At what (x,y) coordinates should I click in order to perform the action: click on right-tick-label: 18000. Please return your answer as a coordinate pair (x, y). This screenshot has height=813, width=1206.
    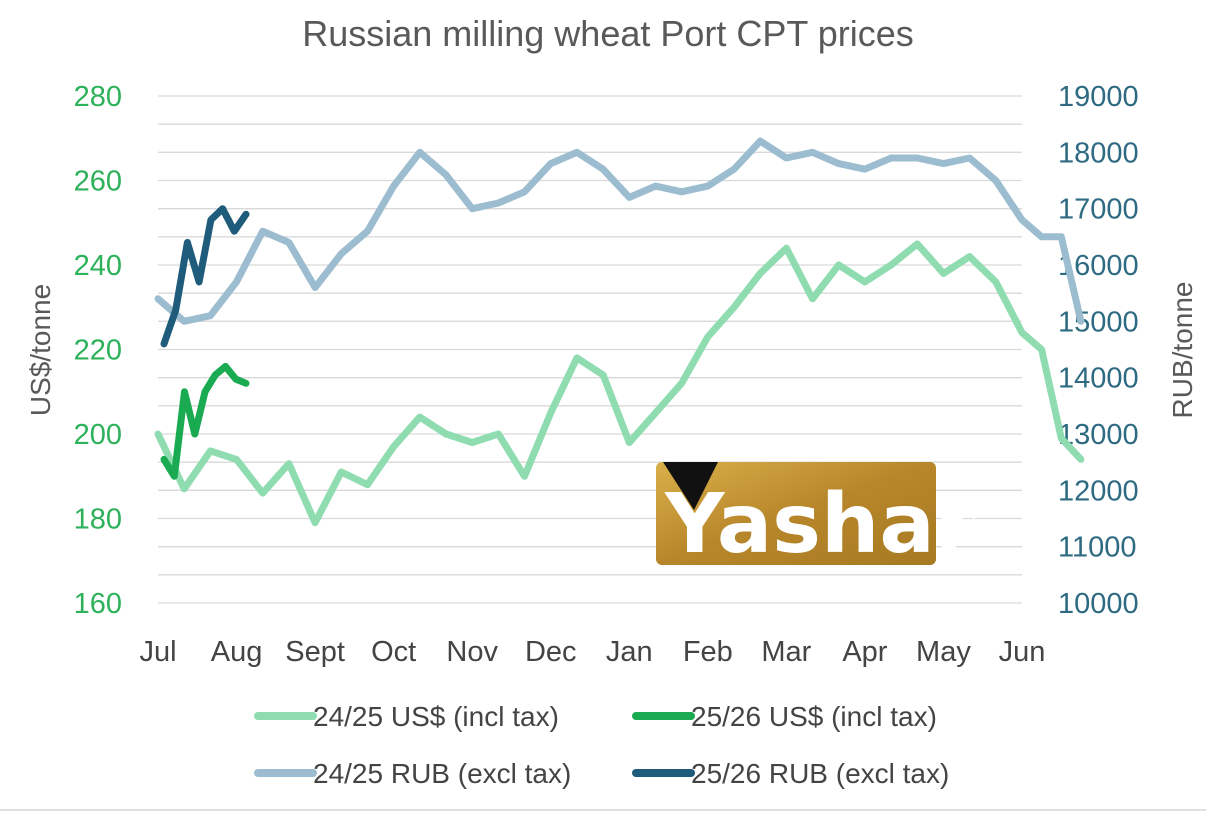
    Looking at the image, I should click on (1098, 153).